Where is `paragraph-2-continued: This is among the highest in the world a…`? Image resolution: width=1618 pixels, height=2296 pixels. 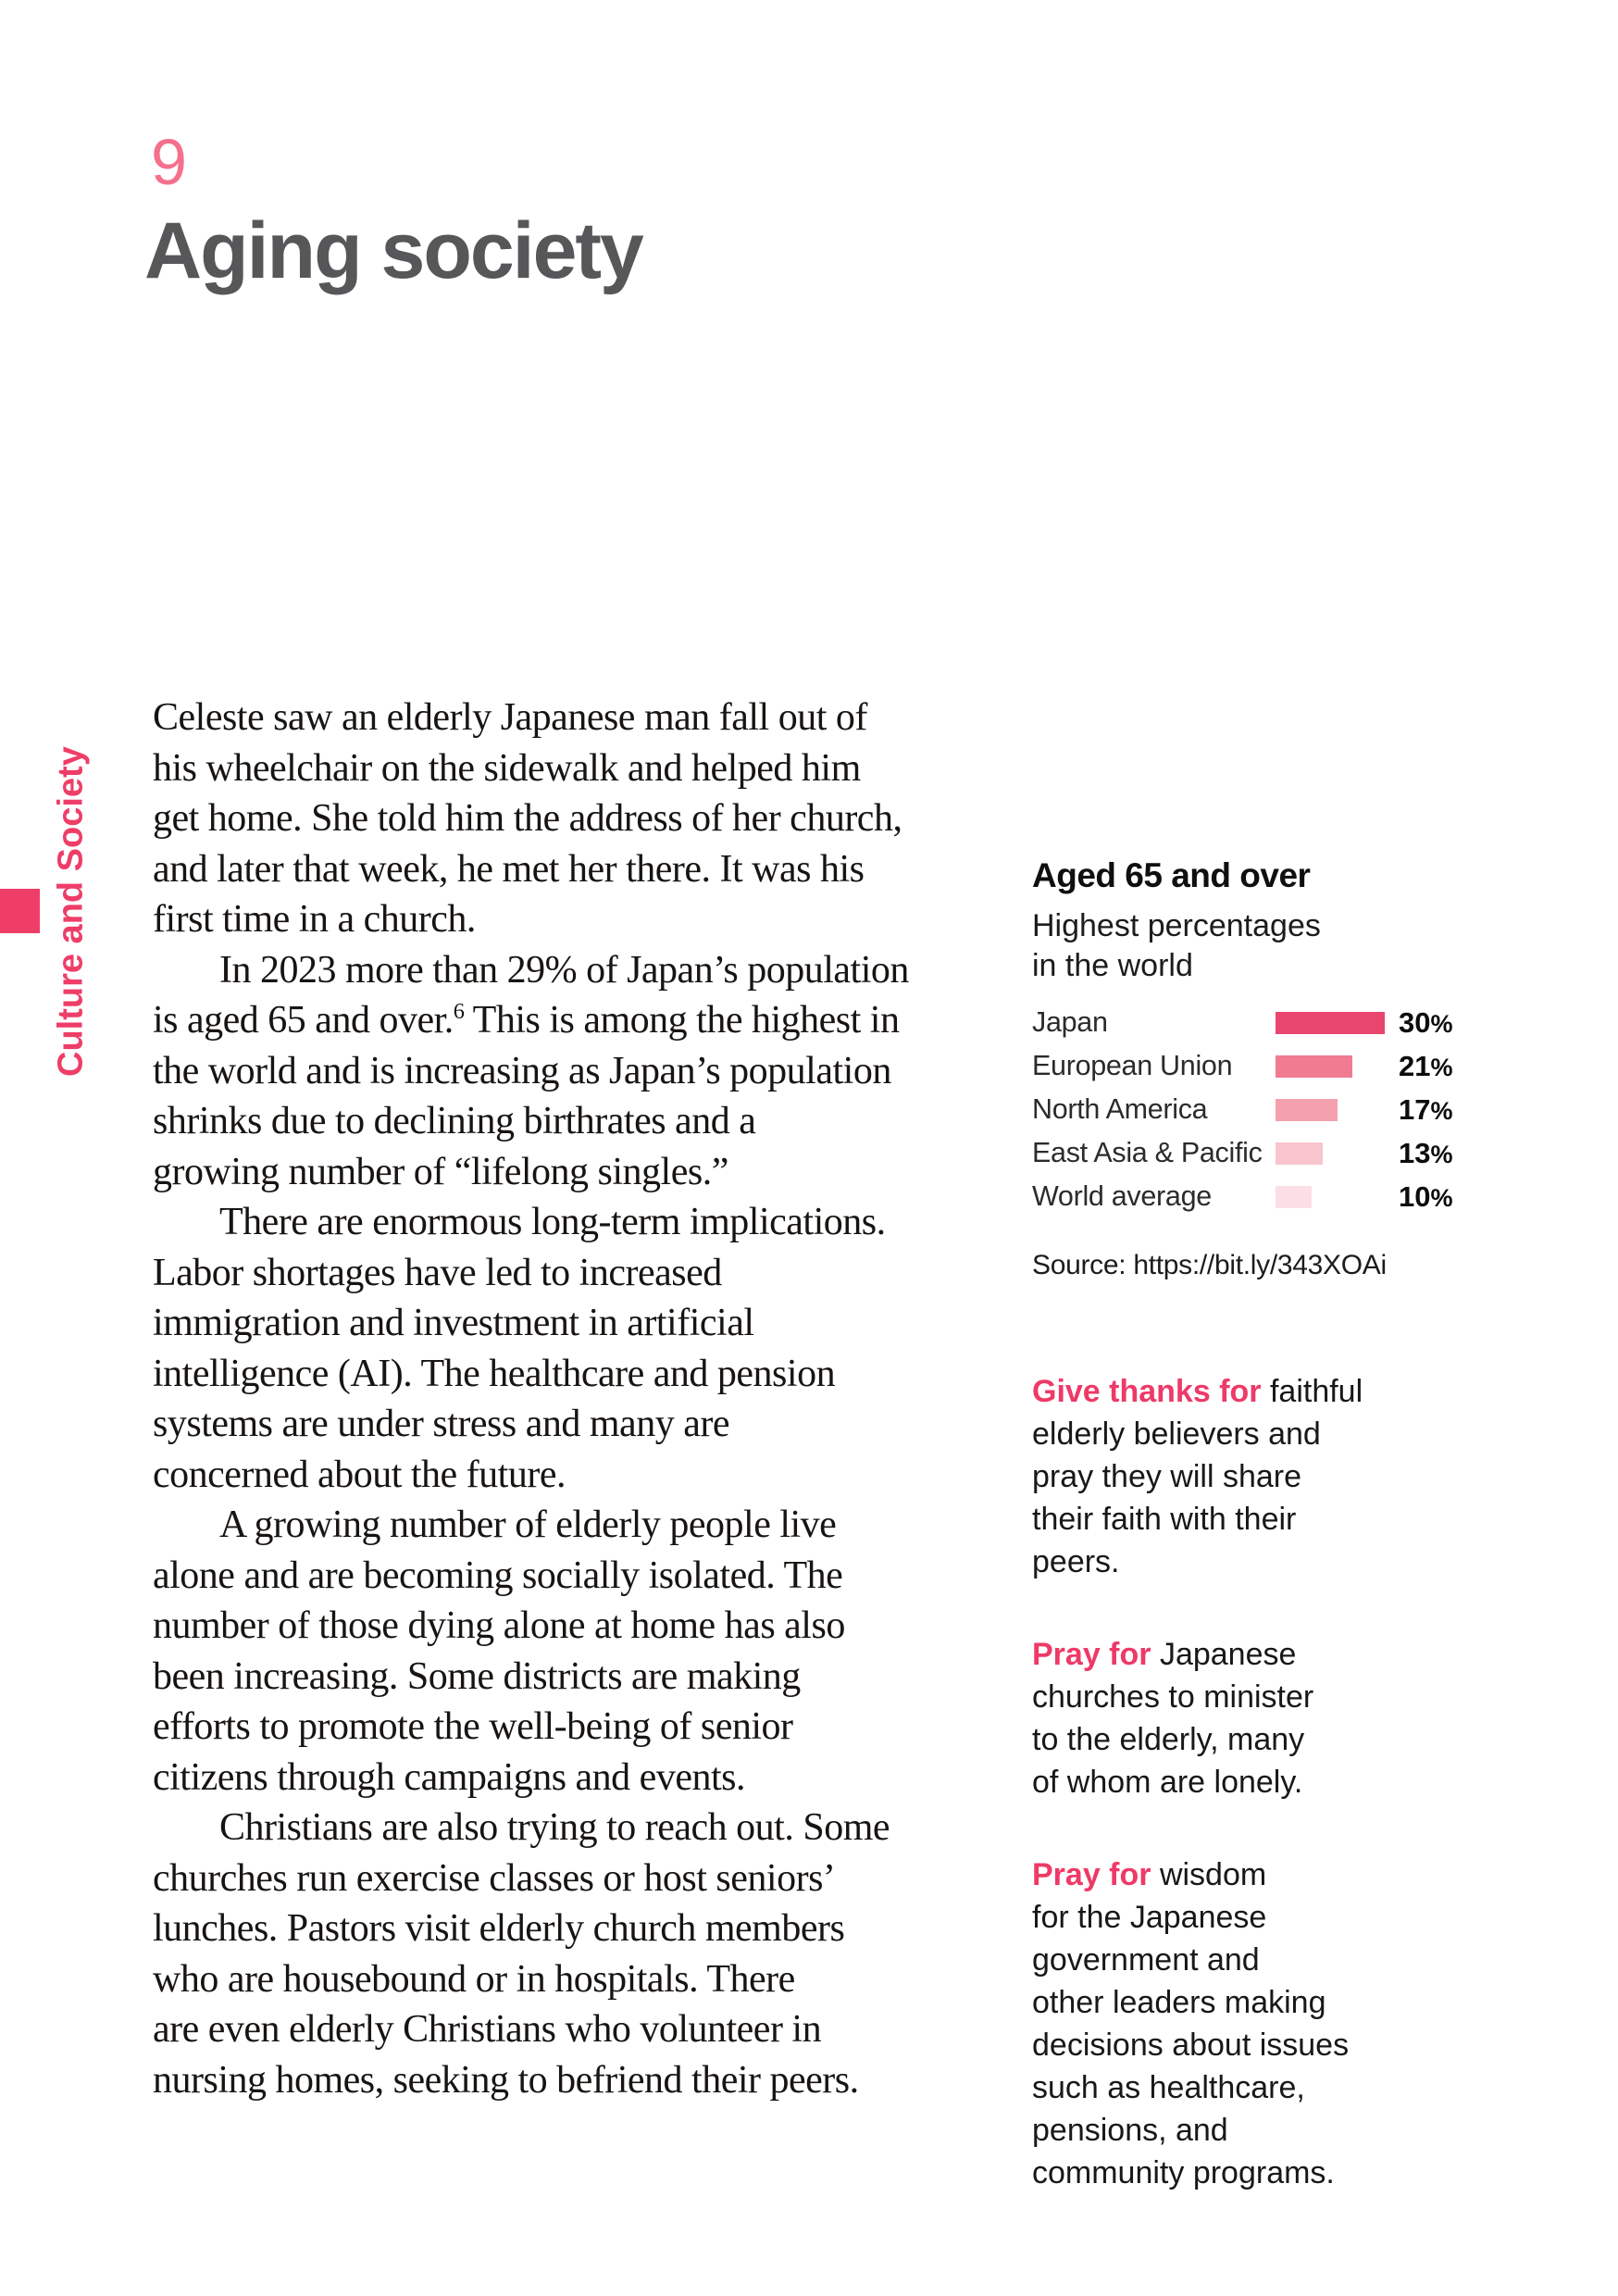
paragraph-2-continued: This is among the highest in the world a… is located at coordinates (526, 1096).